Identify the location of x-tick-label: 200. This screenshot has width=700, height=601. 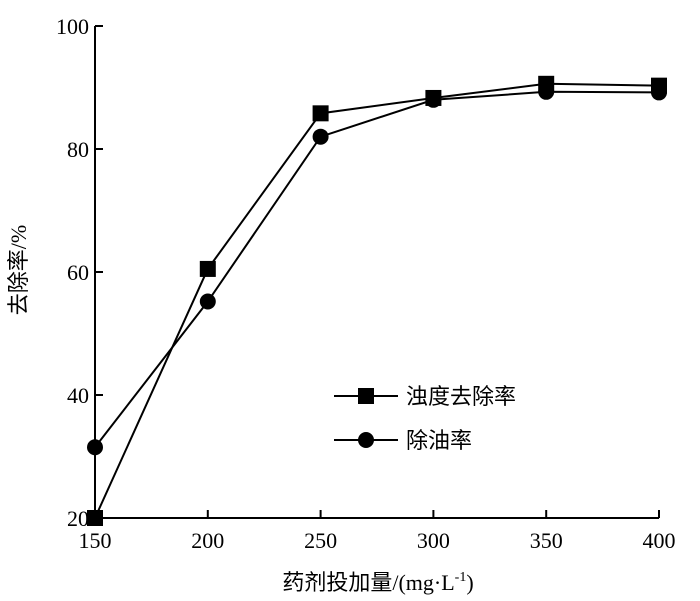
(207, 540).